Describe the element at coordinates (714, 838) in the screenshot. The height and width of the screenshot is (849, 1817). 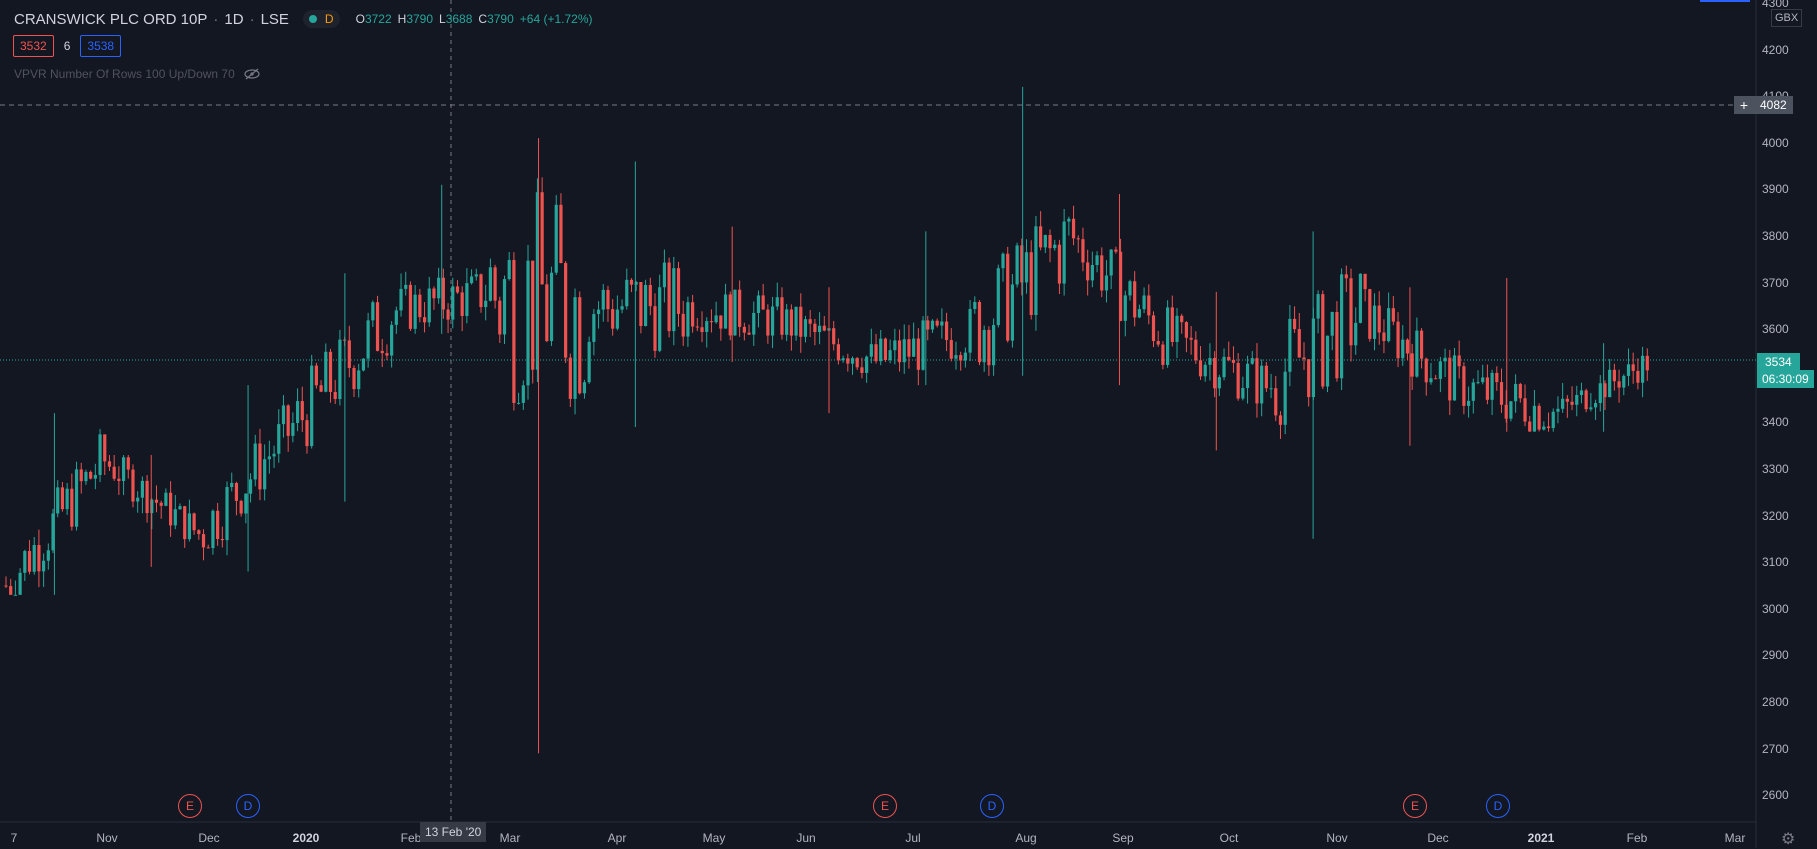
I see `time-tick-label: May` at that location.